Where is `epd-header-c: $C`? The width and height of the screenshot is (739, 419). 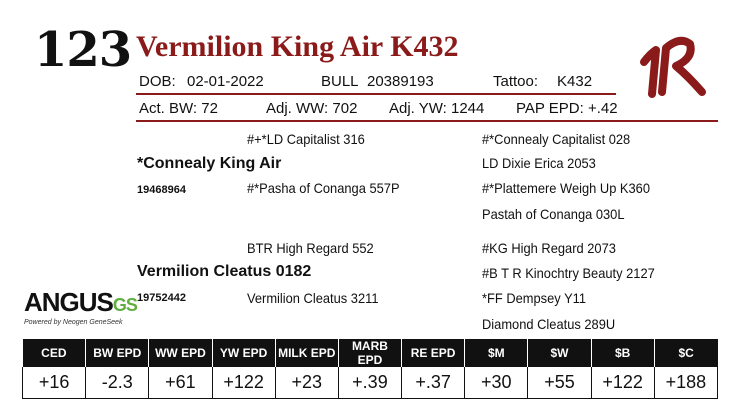
epd-header-c: $C is located at coordinates (685, 353).